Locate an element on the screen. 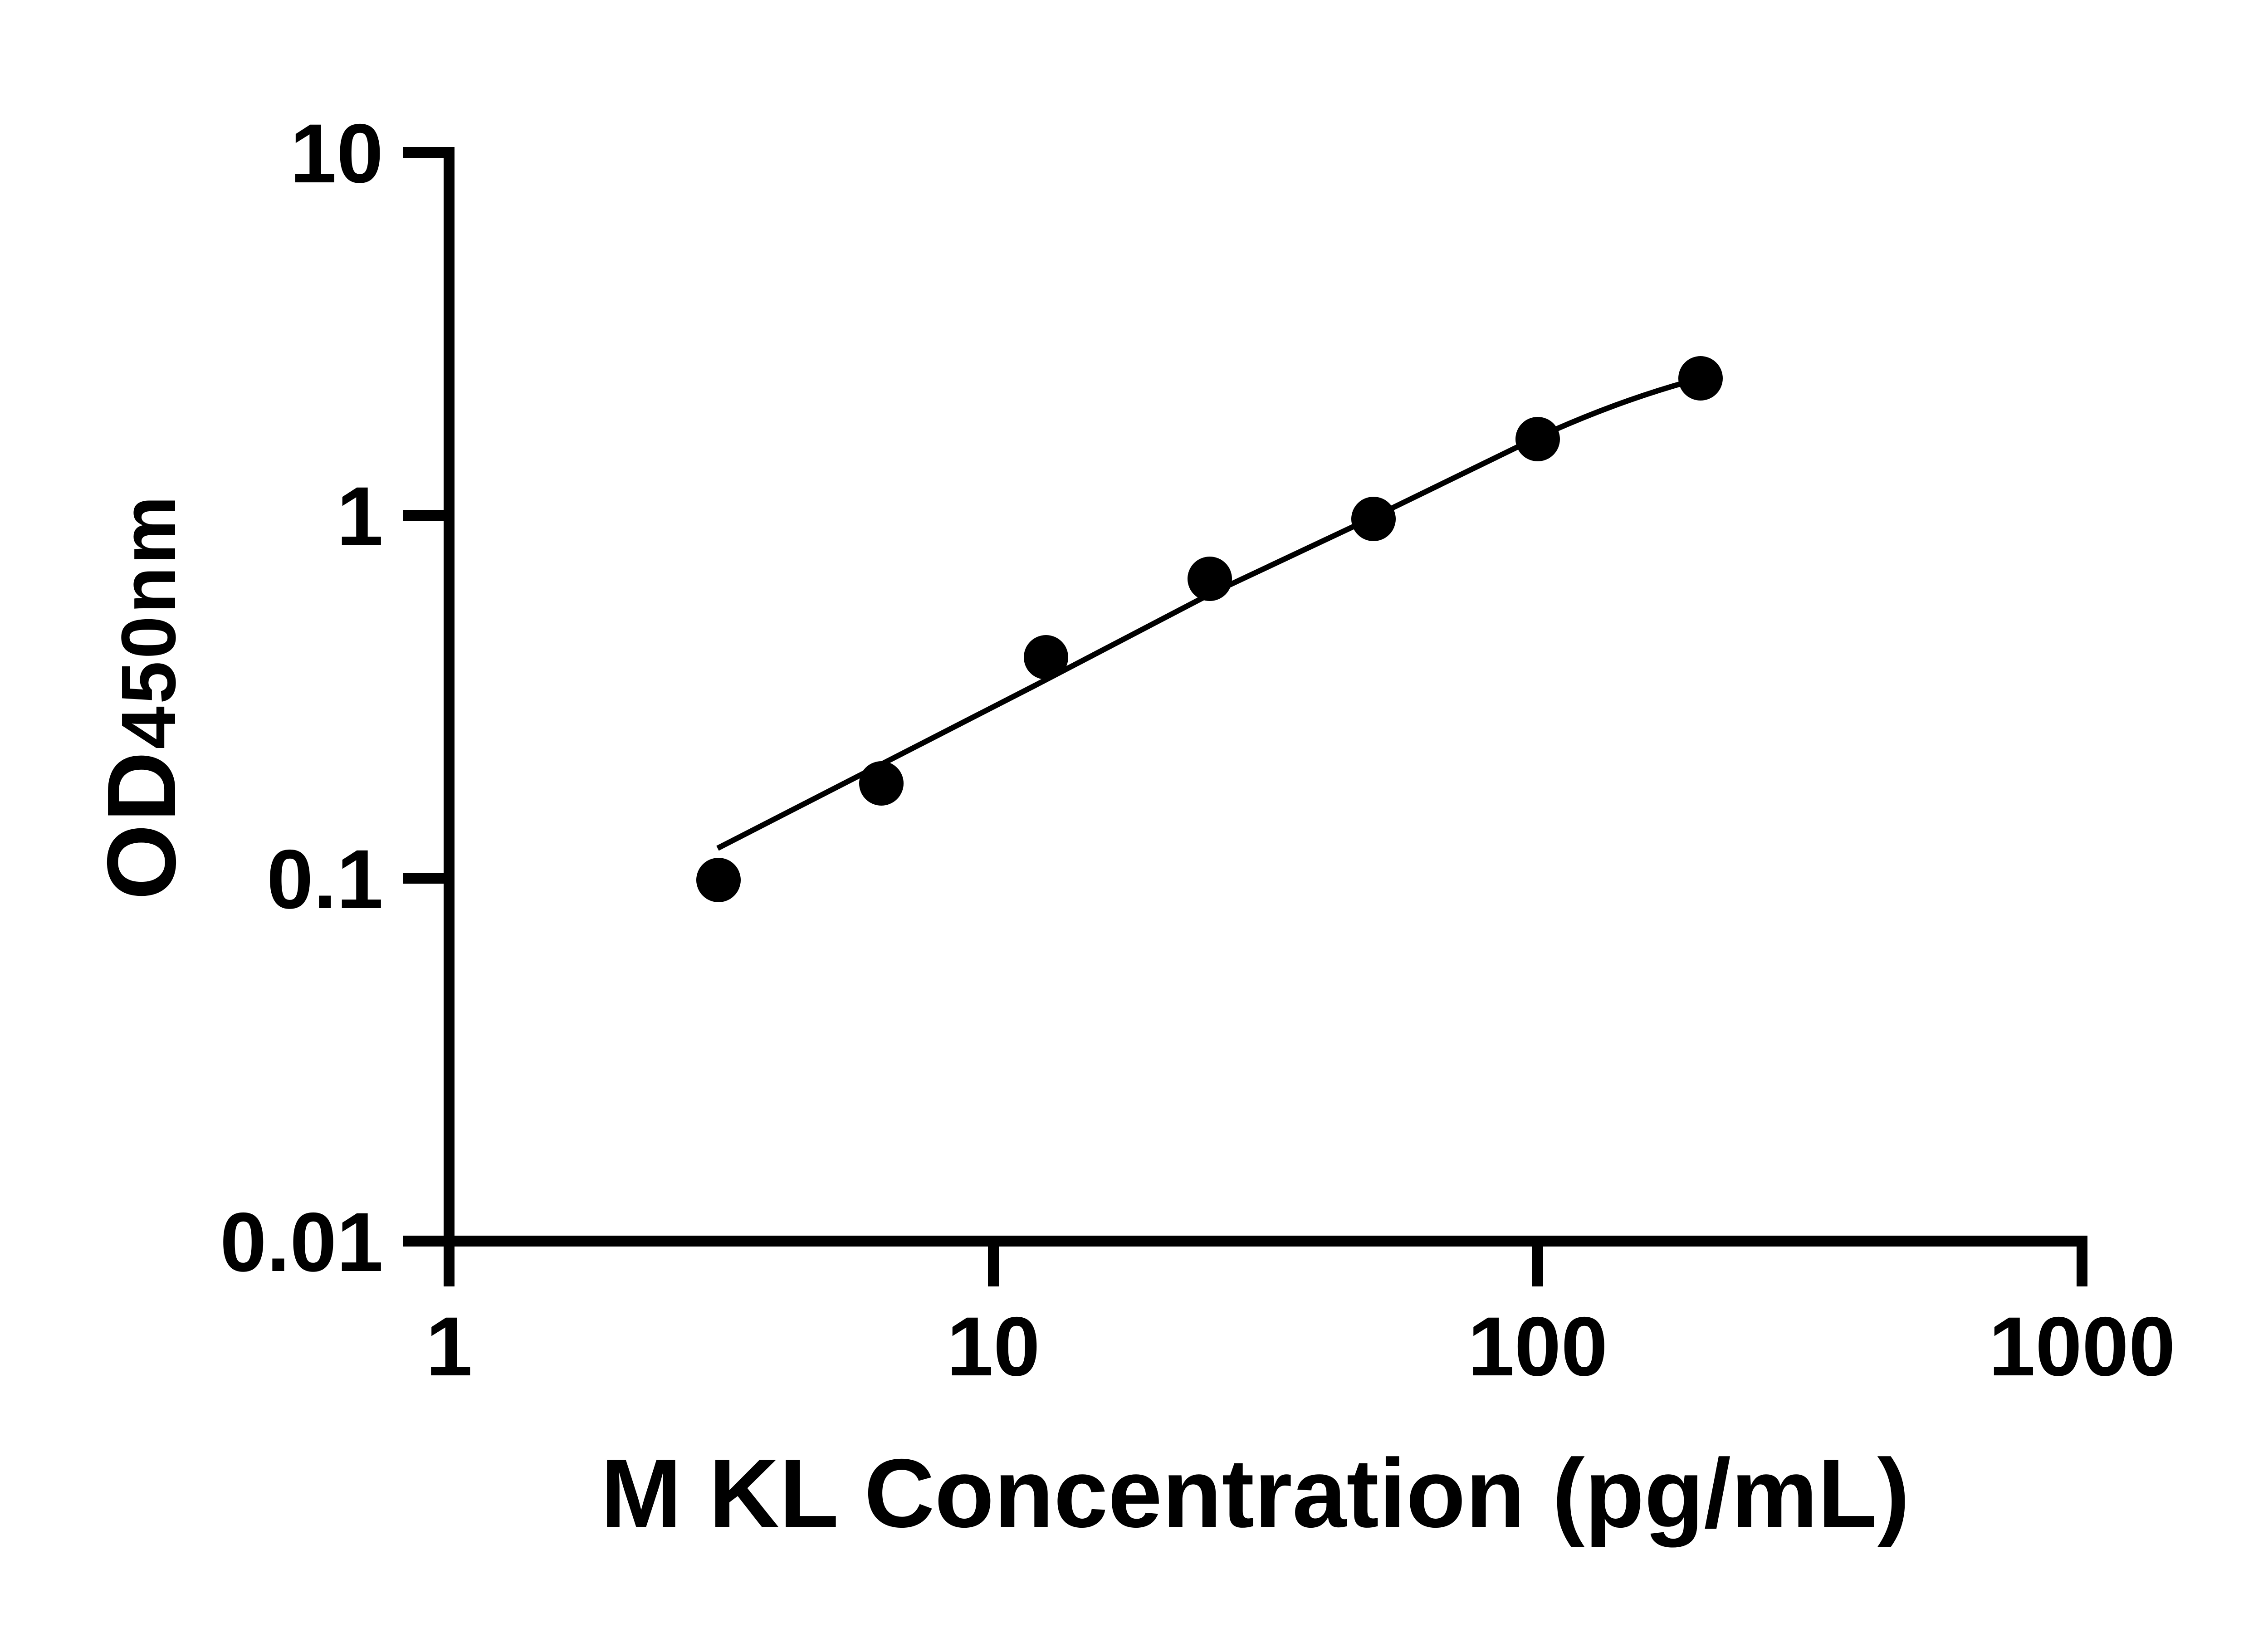  svg-text: M KL Concentration (pg/mL) is located at coordinates (1256, 1493).